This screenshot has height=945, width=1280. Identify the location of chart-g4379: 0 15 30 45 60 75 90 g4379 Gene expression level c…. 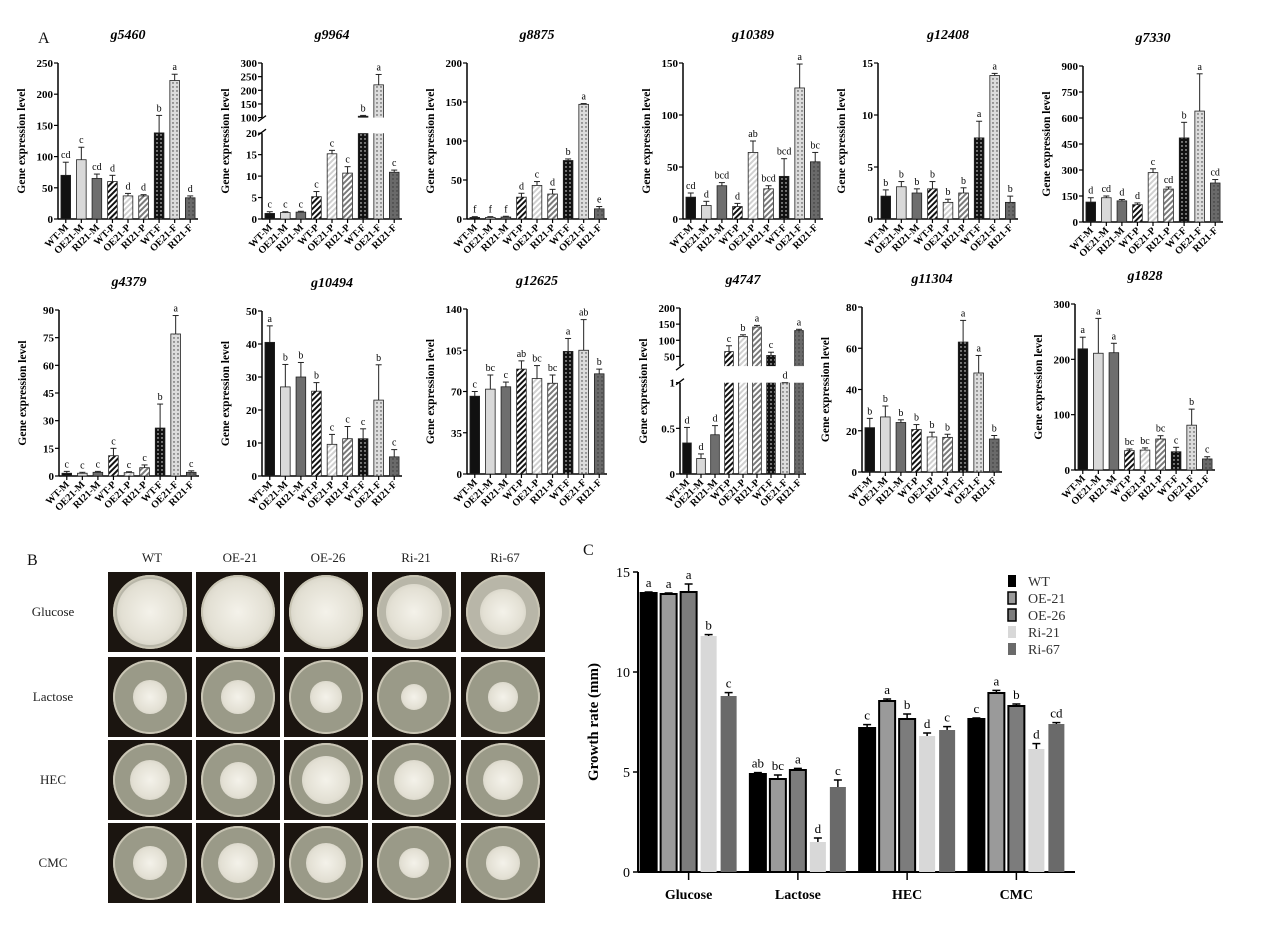
(108, 394).